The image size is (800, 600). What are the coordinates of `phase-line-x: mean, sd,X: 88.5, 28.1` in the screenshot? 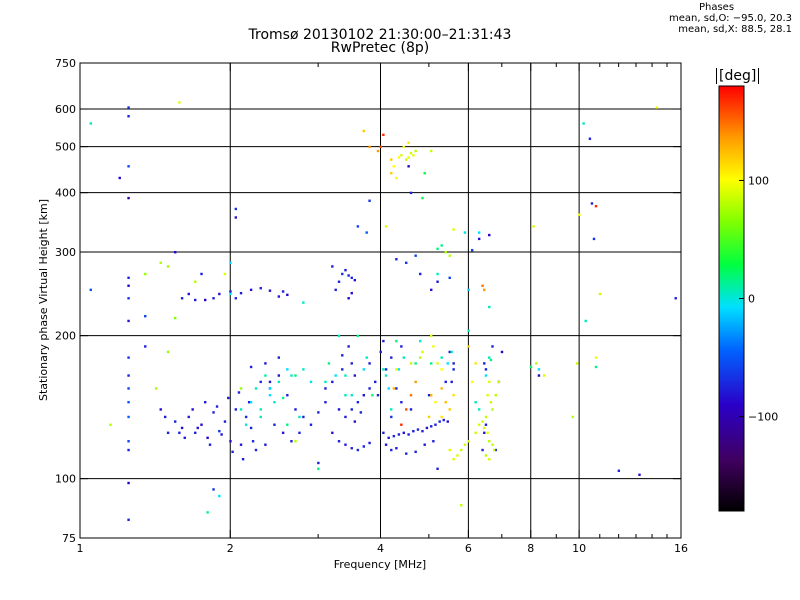 It's located at (735, 29).